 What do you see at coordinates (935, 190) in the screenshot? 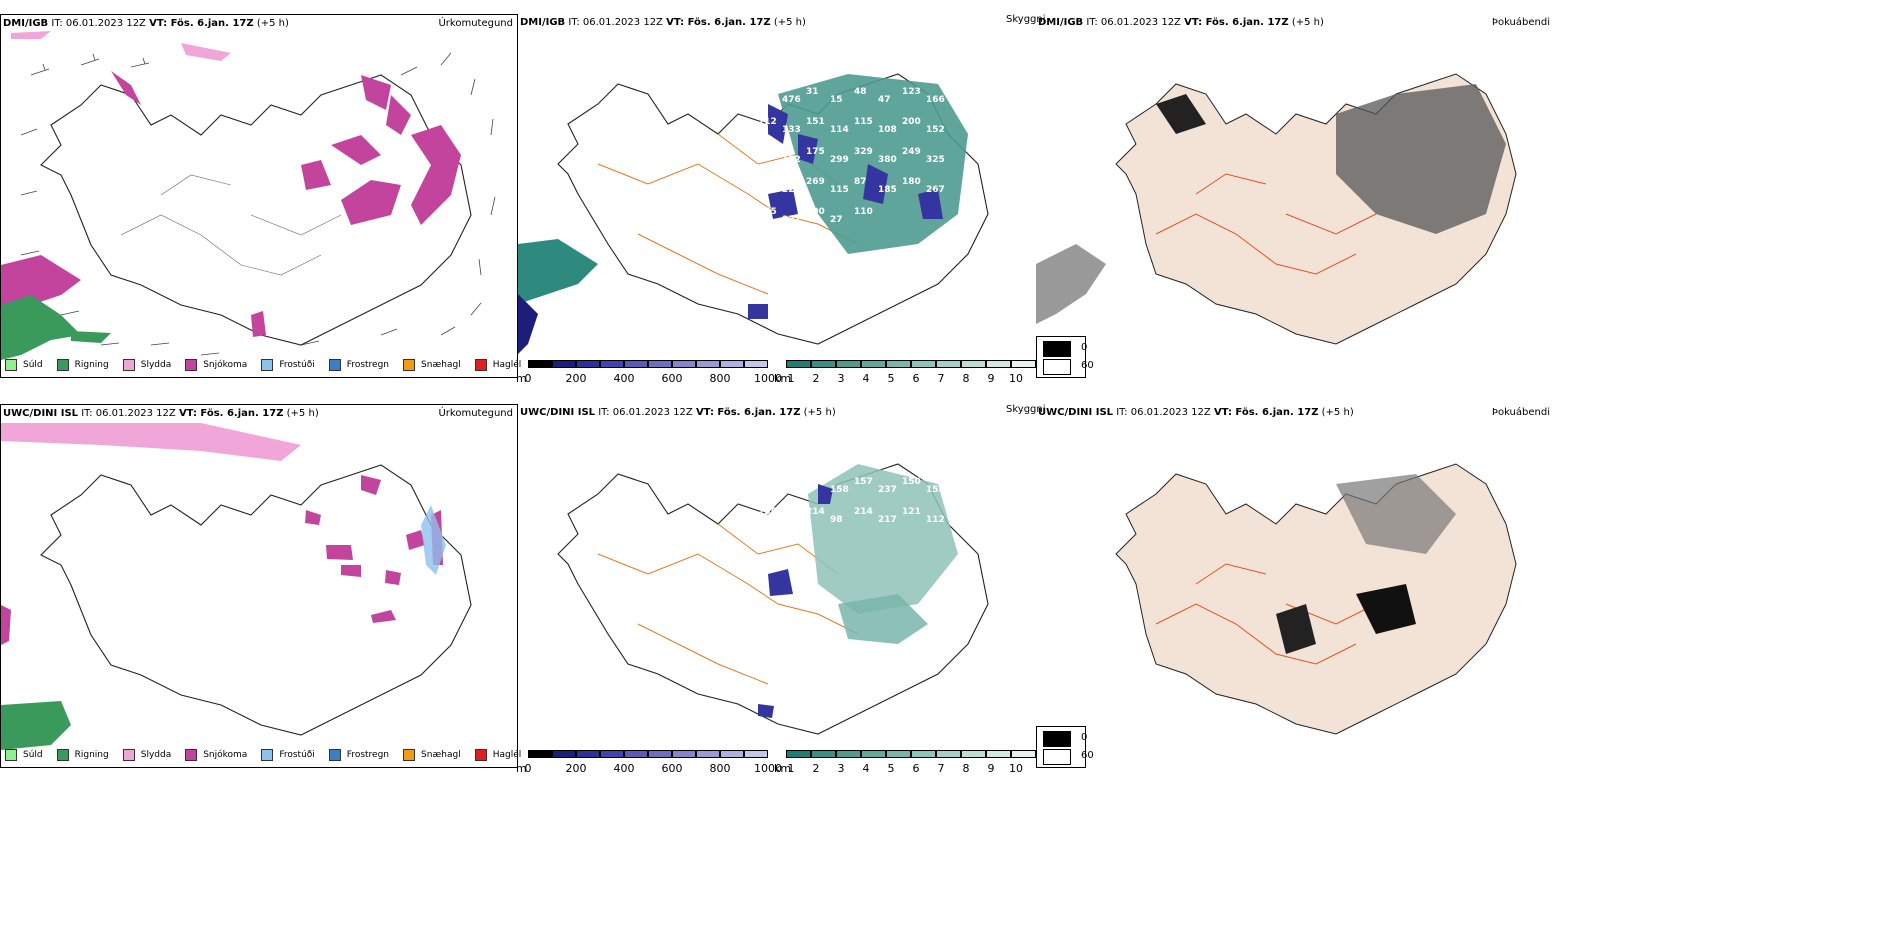
I see `vis-value-label: 267` at bounding box center [935, 190].